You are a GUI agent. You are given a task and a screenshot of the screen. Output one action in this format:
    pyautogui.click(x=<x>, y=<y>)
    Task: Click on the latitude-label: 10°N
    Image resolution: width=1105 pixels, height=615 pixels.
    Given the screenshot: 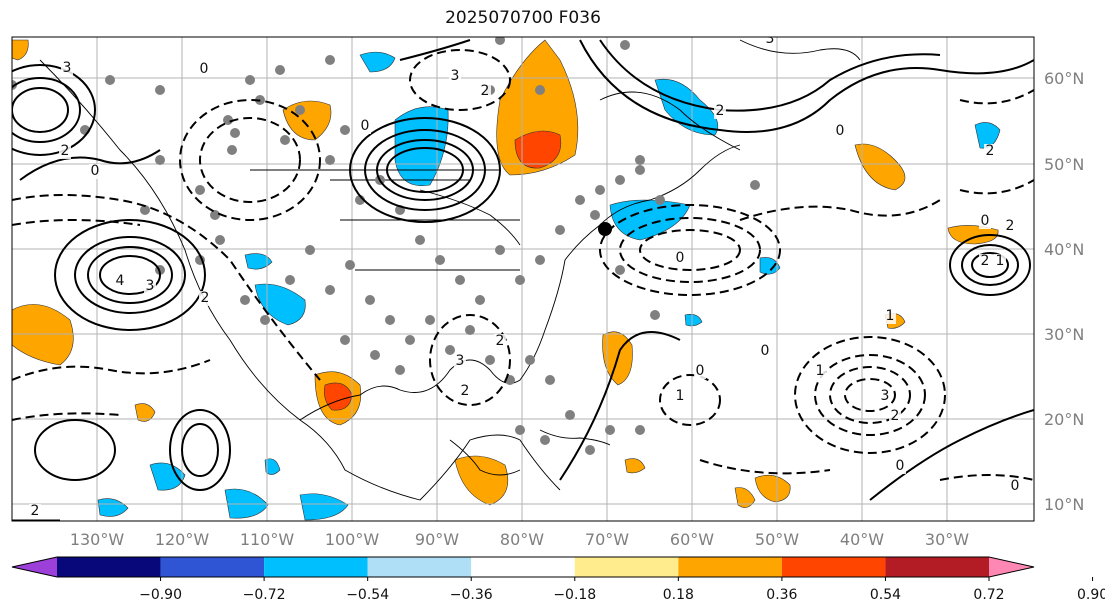 What is the action you would take?
    pyautogui.click(x=1064, y=504)
    